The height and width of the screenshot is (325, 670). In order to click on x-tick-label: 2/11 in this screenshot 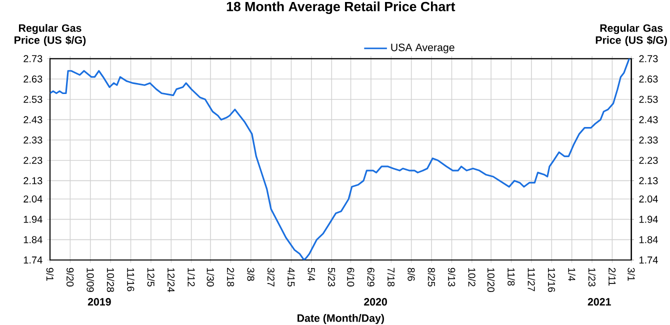, I will do `click(612, 277)`.